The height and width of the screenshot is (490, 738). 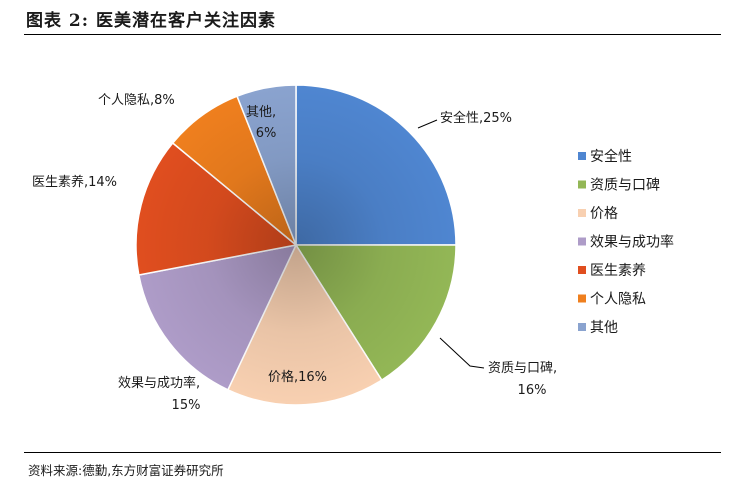 What do you see at coordinates (625, 186) in the screenshot?
I see `legend-label-2: 资质与口碑` at bounding box center [625, 186].